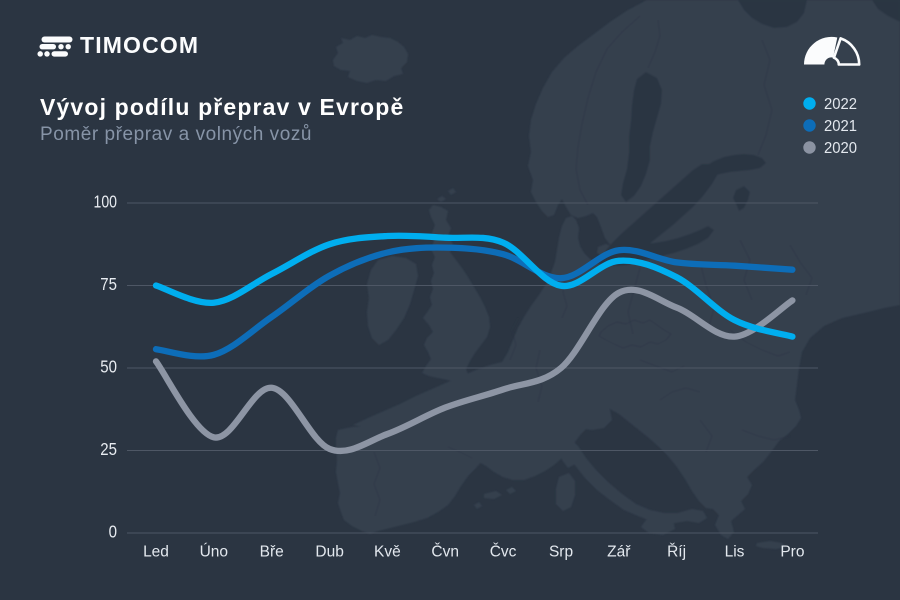  I want to click on svg-text: 100, so click(106, 201).